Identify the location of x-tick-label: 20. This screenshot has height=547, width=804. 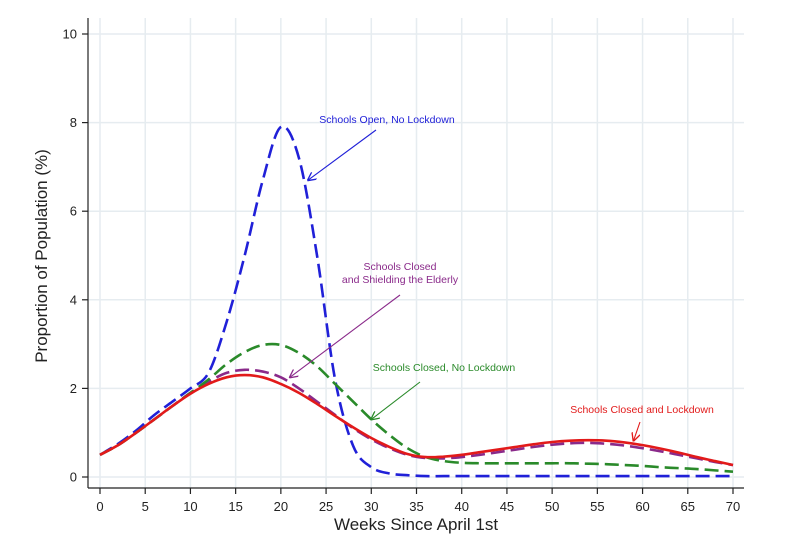
(281, 506).